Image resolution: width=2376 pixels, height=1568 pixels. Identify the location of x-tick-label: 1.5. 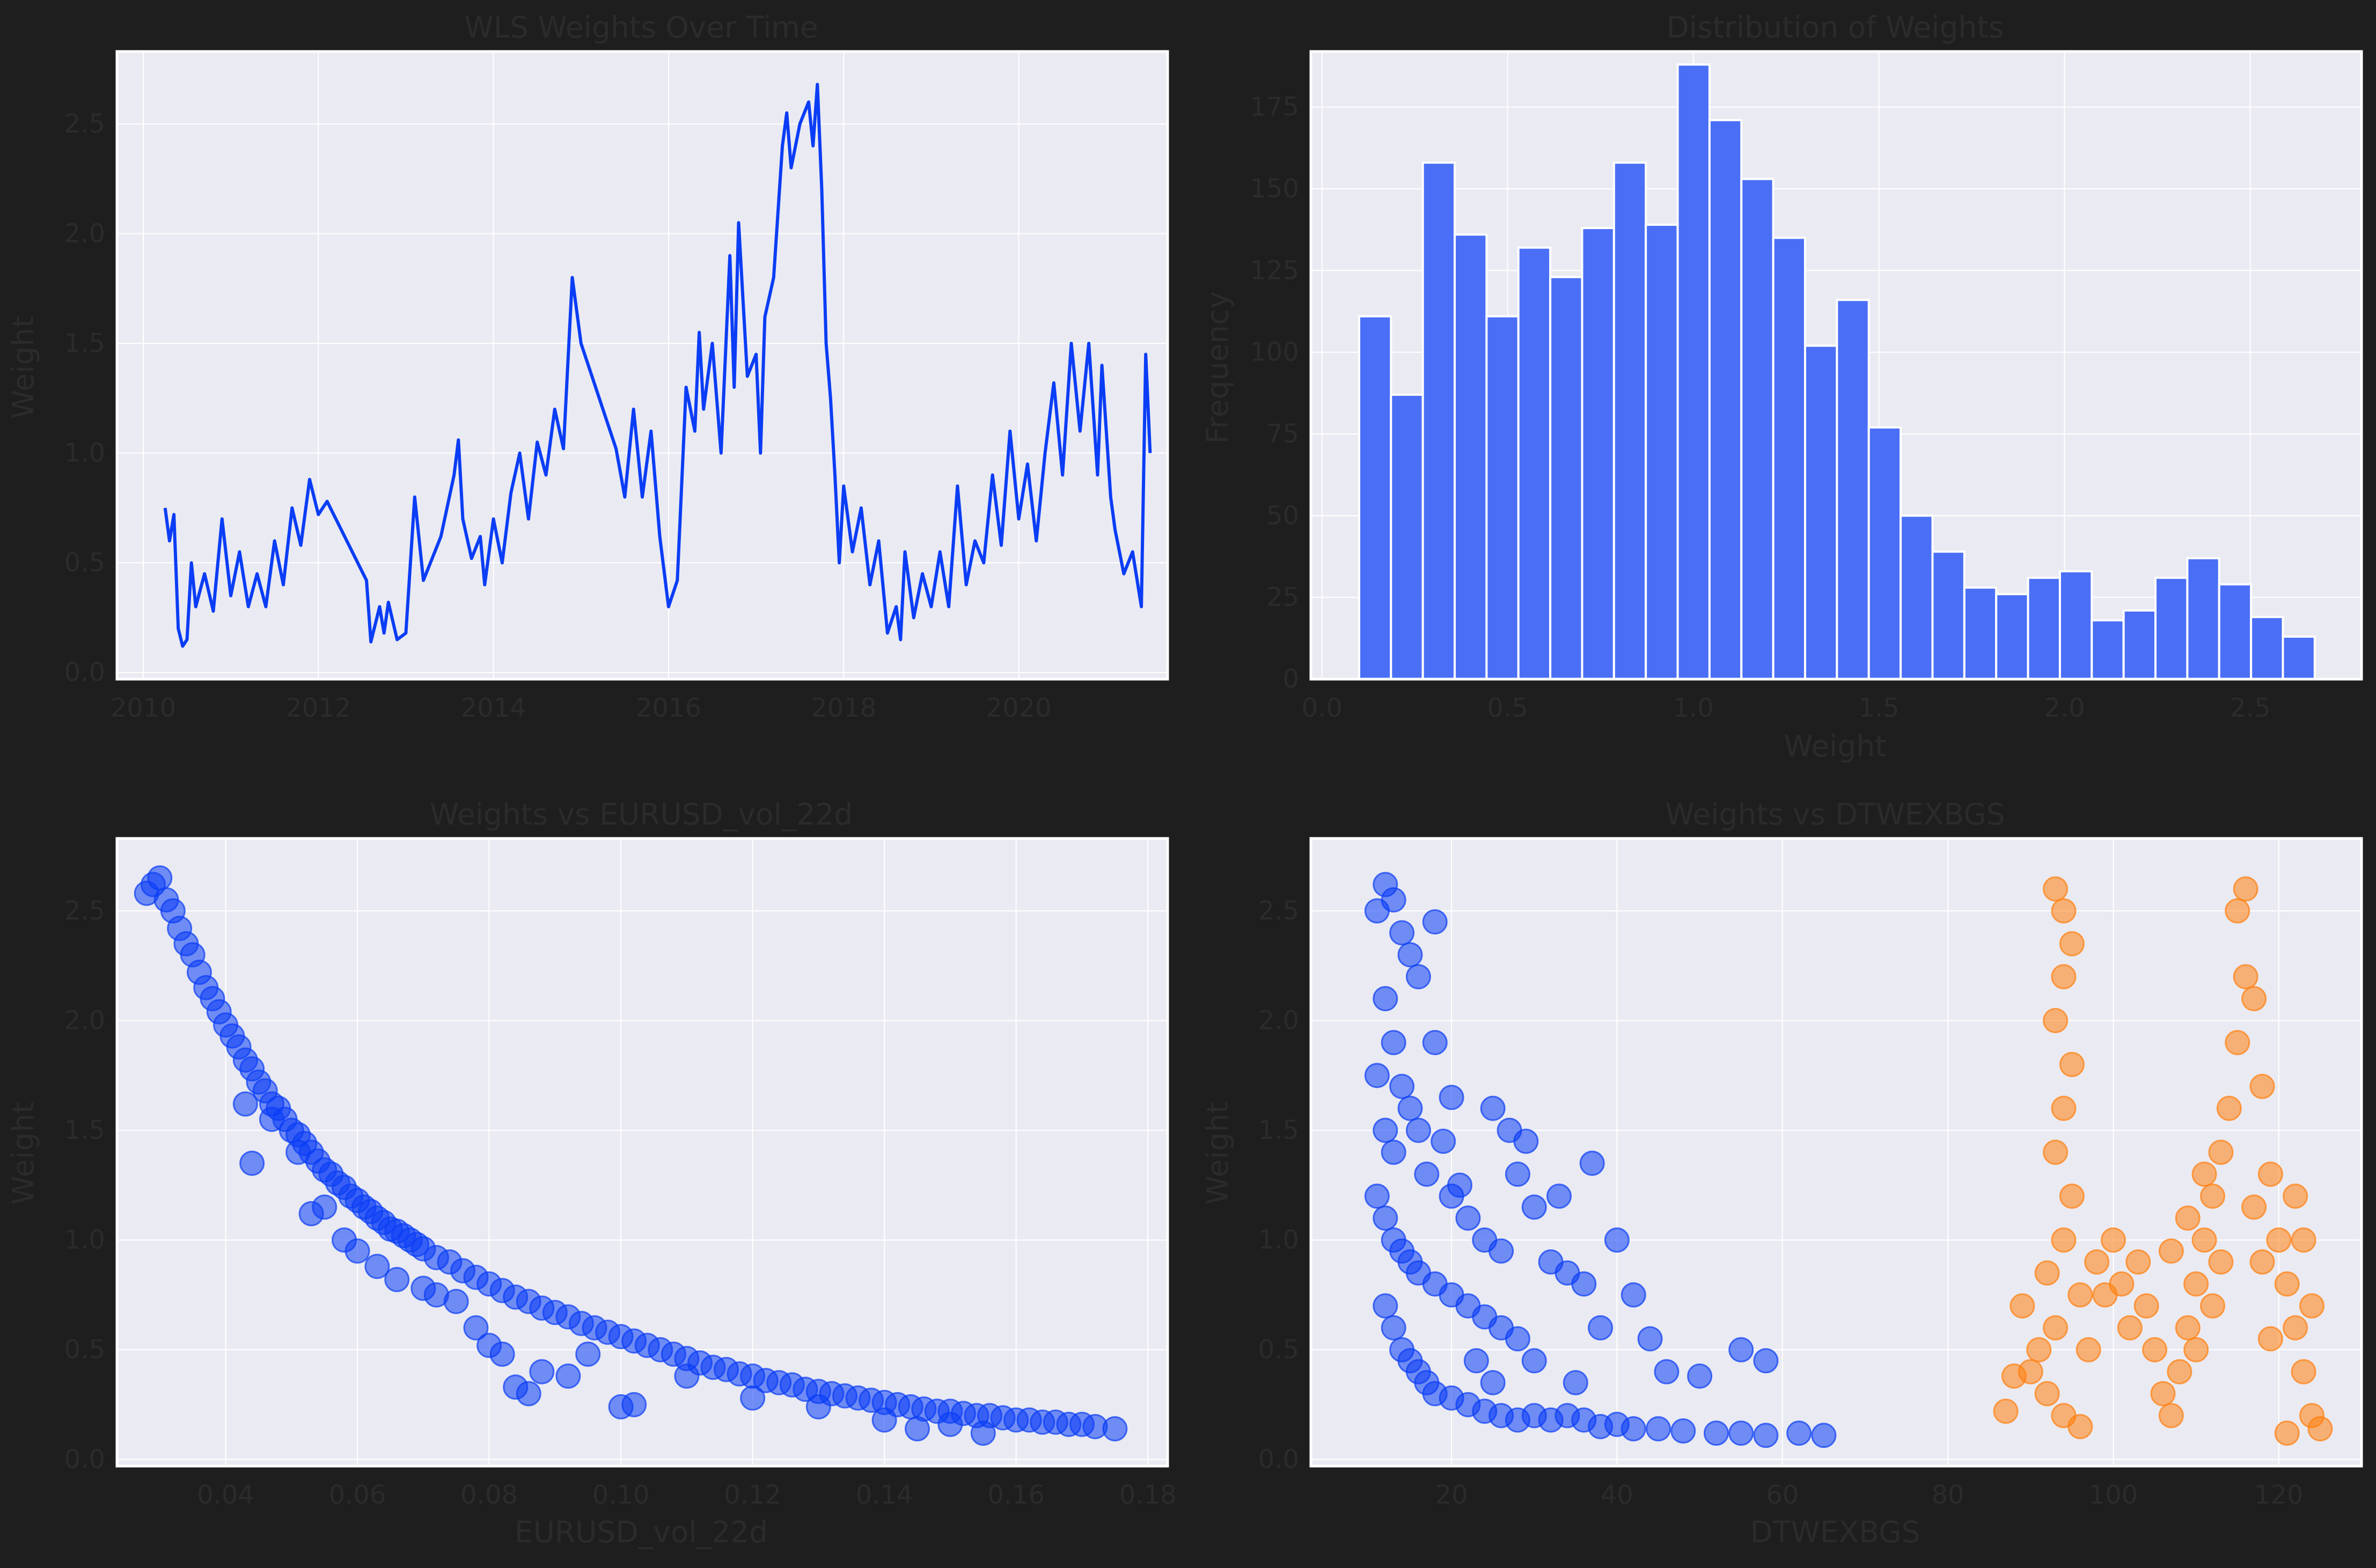
(1878, 708).